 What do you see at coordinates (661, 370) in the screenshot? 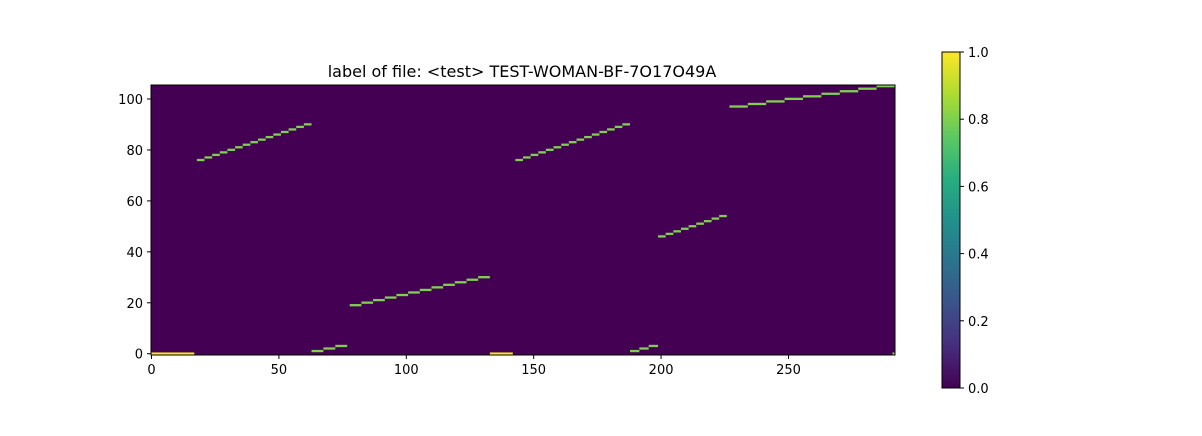
I see `x-tick-label: 200` at bounding box center [661, 370].